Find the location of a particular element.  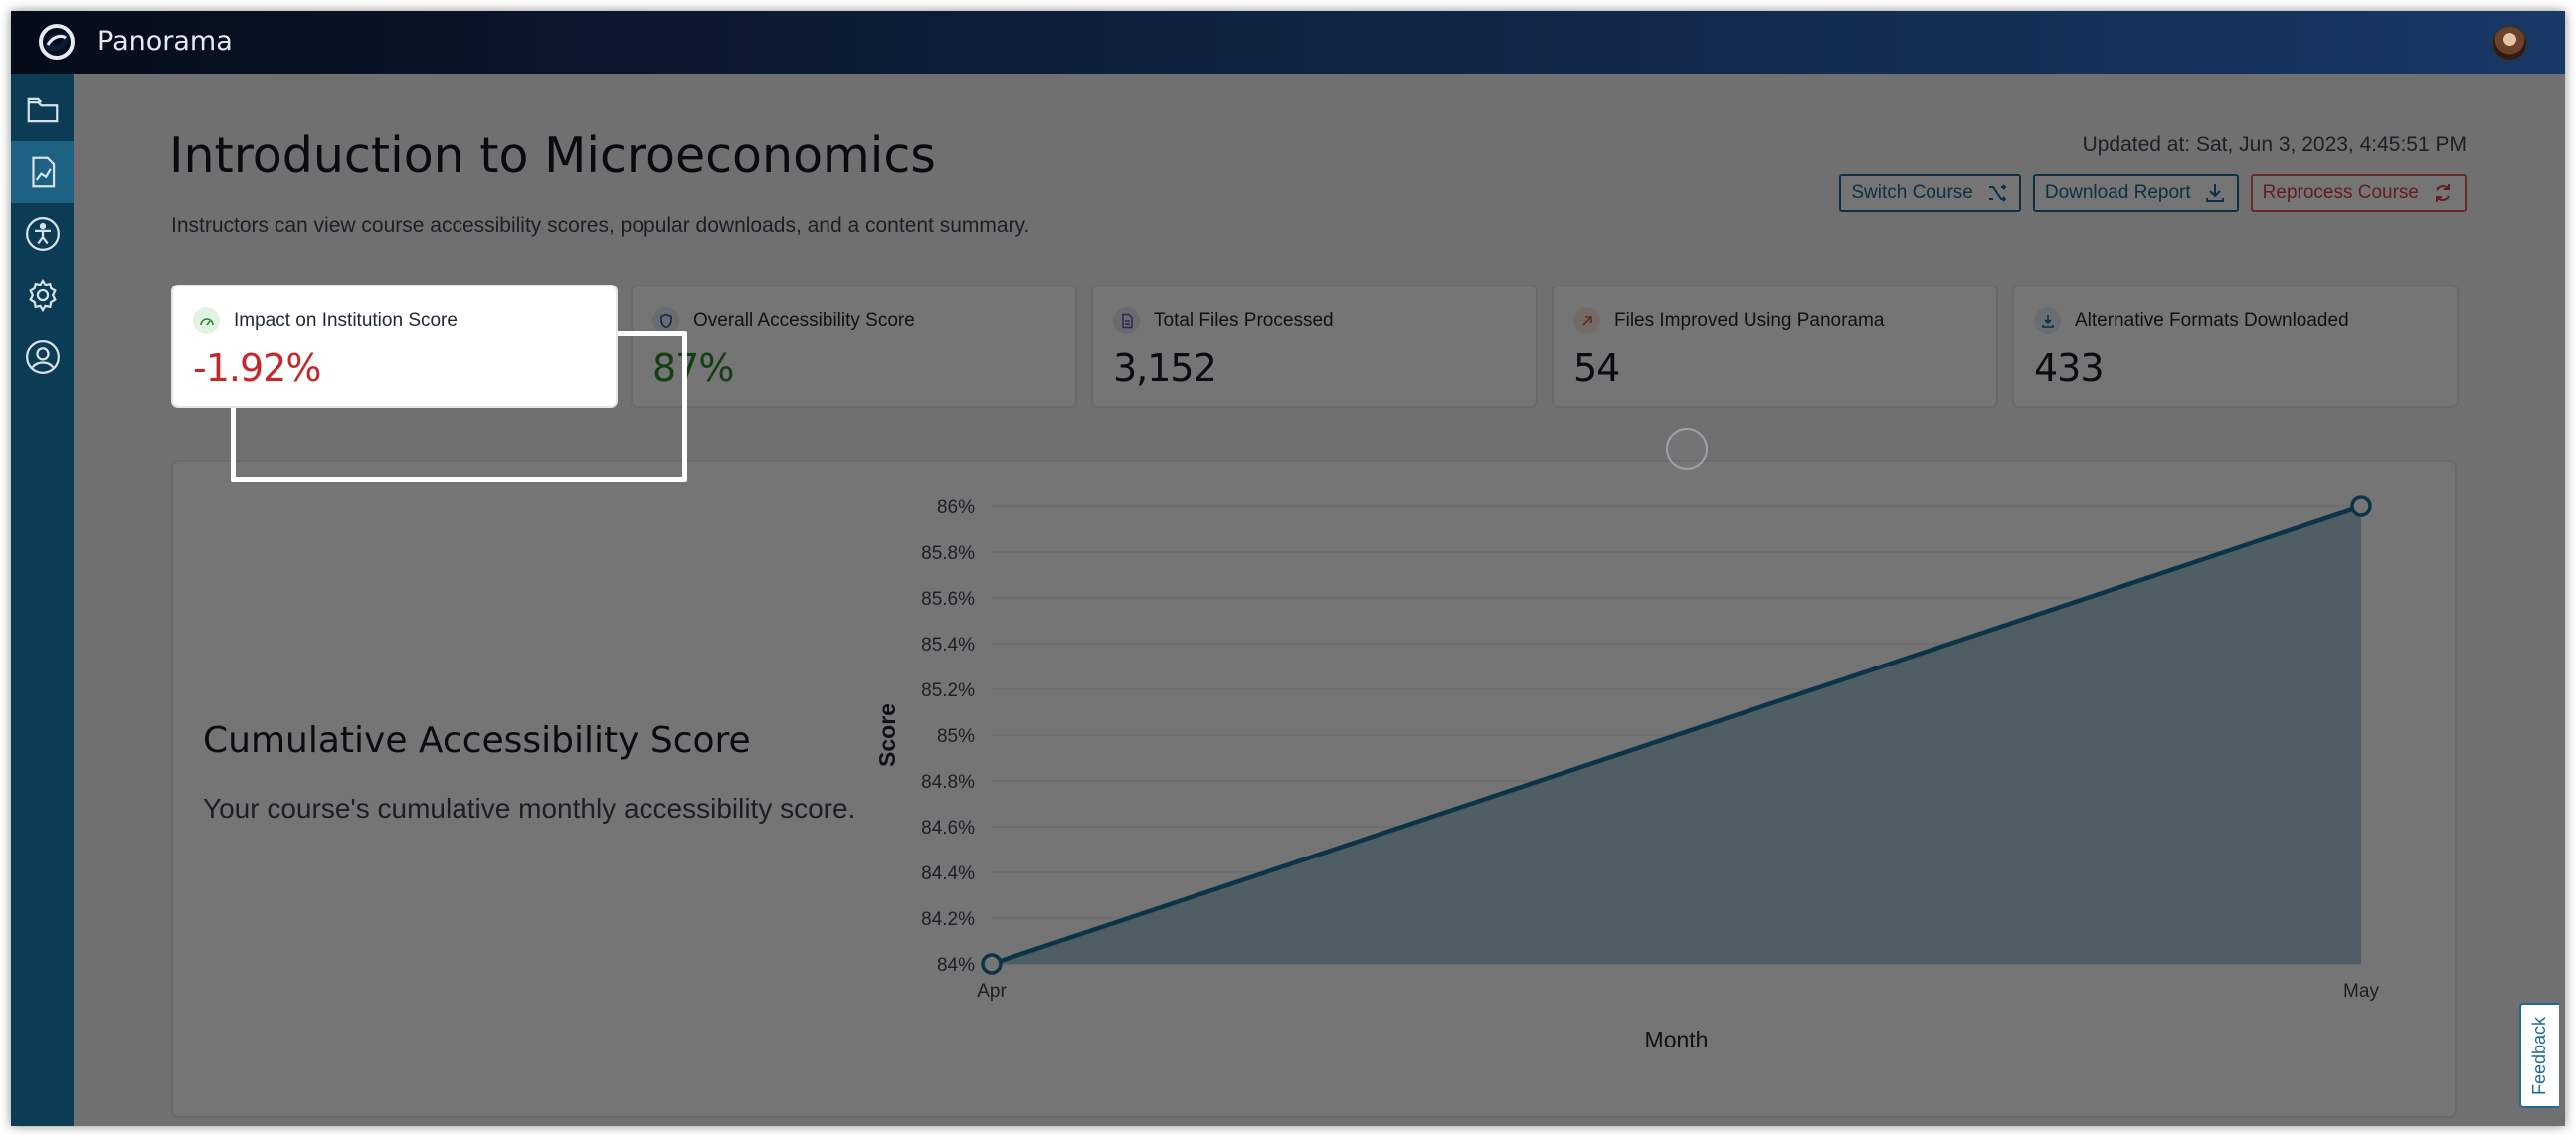

download-report-button: Download Report is located at coordinates (2135, 193).